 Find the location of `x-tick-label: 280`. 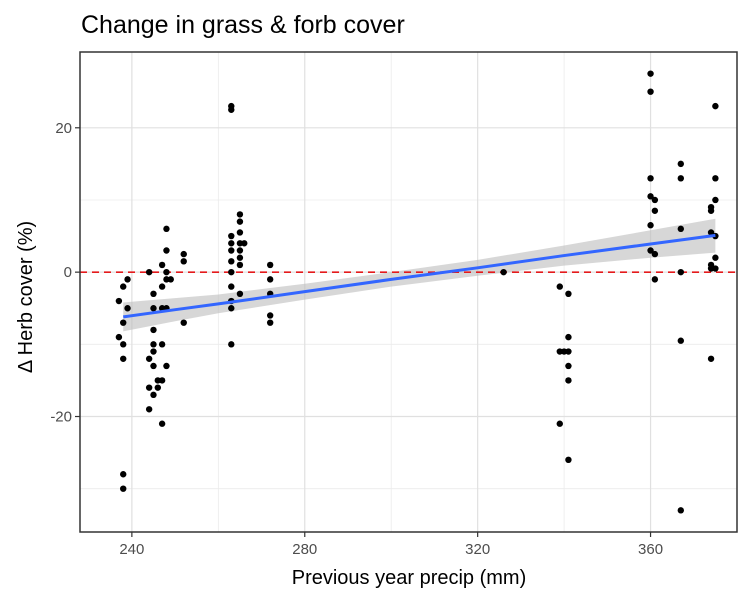

x-tick-label: 280 is located at coordinates (304, 549).